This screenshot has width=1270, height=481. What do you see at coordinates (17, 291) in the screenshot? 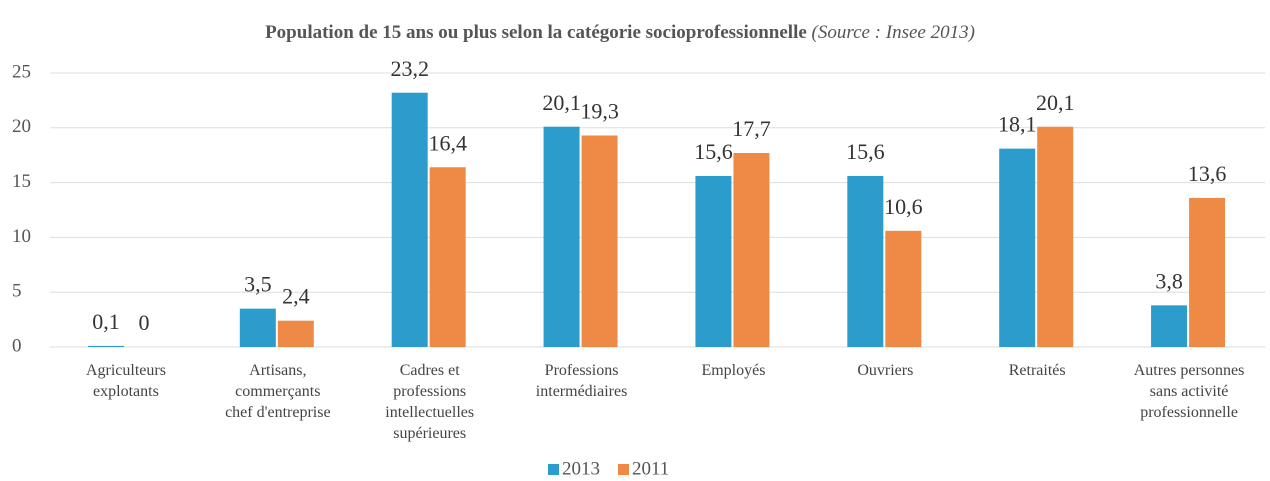
I see `y-tick-label: 5` at bounding box center [17, 291].